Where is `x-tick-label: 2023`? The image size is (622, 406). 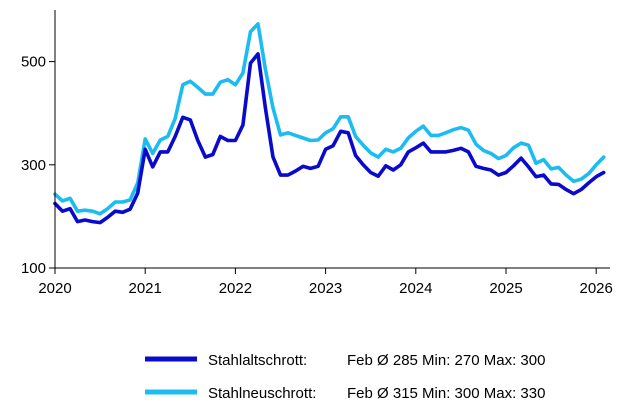
x-tick-label: 2023 is located at coordinates (325, 288).